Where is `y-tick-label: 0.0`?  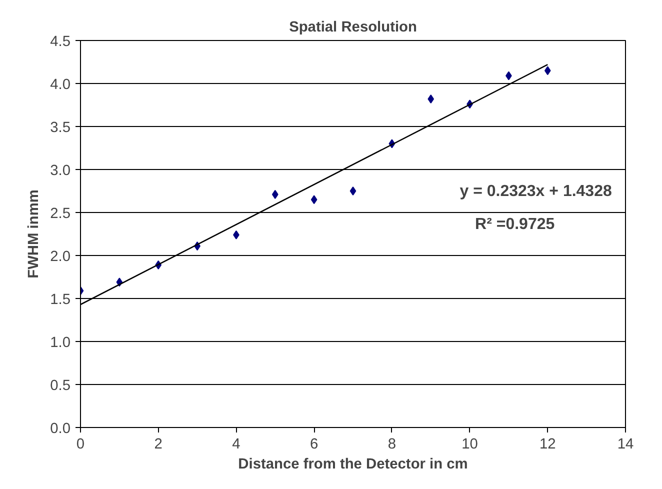
y-tick-label: 0.0 is located at coordinates (60, 429).